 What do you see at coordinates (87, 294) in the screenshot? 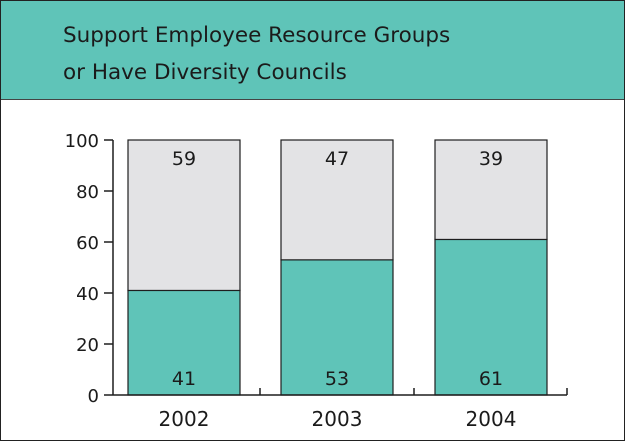
I see `y-tick-label-40: 40` at bounding box center [87, 294].